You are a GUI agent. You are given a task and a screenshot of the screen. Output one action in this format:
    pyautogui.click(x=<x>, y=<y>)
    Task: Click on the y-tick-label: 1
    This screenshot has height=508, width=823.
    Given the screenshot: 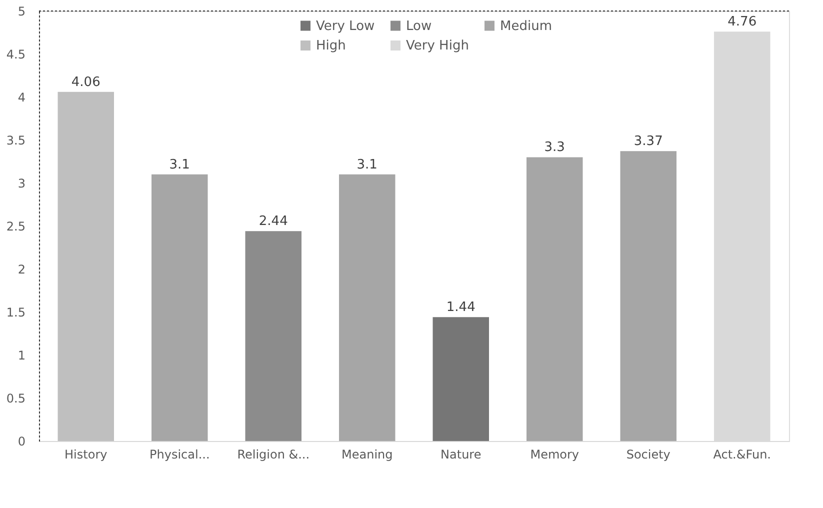 What is the action you would take?
    pyautogui.click(x=22, y=355)
    